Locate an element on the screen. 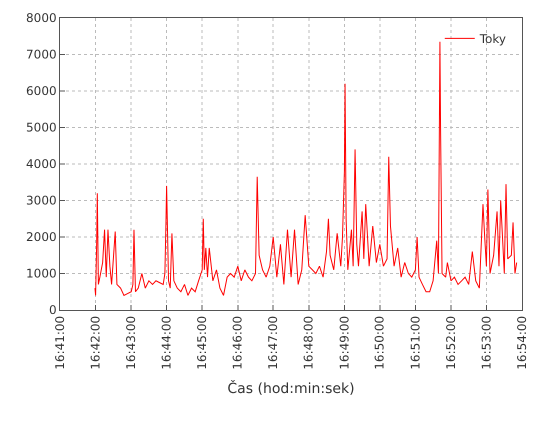 This screenshot has height=430, width=536. x-tick-label: 16:41:00 is located at coordinates (59, 343).